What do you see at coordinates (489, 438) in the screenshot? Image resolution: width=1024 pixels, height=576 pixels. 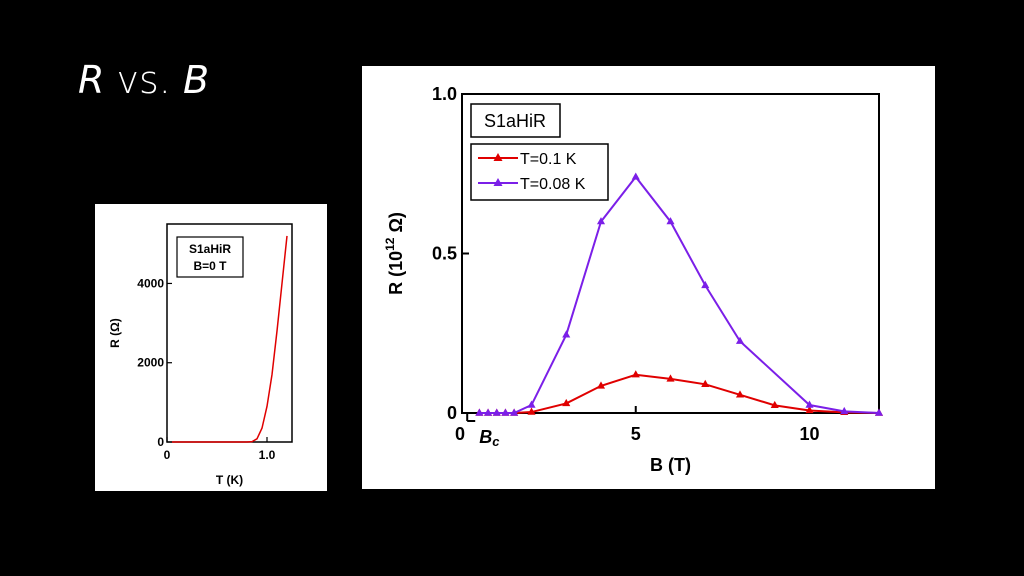 I see `bc-label: Bc` at bounding box center [489, 438].